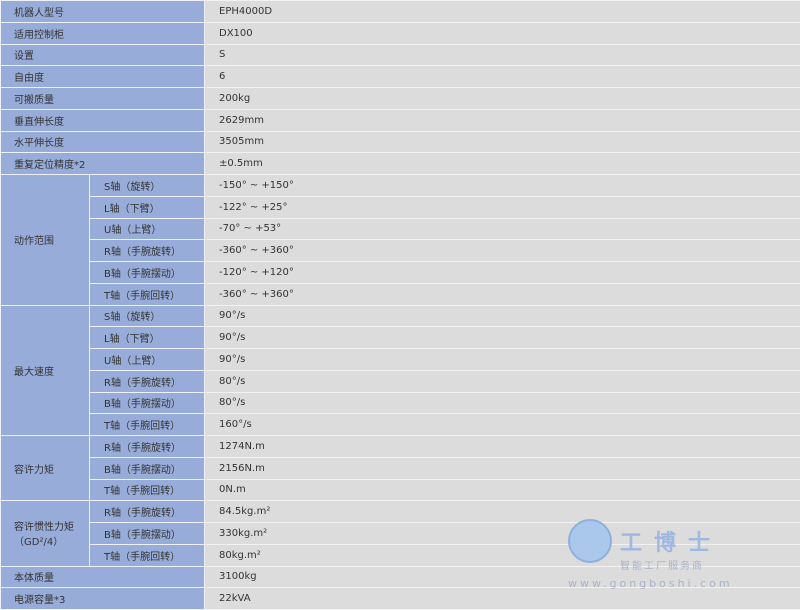 This screenshot has width=800, height=610. I want to click on table-row: 重复定位精度*2±0.5mm, so click(400, 164).